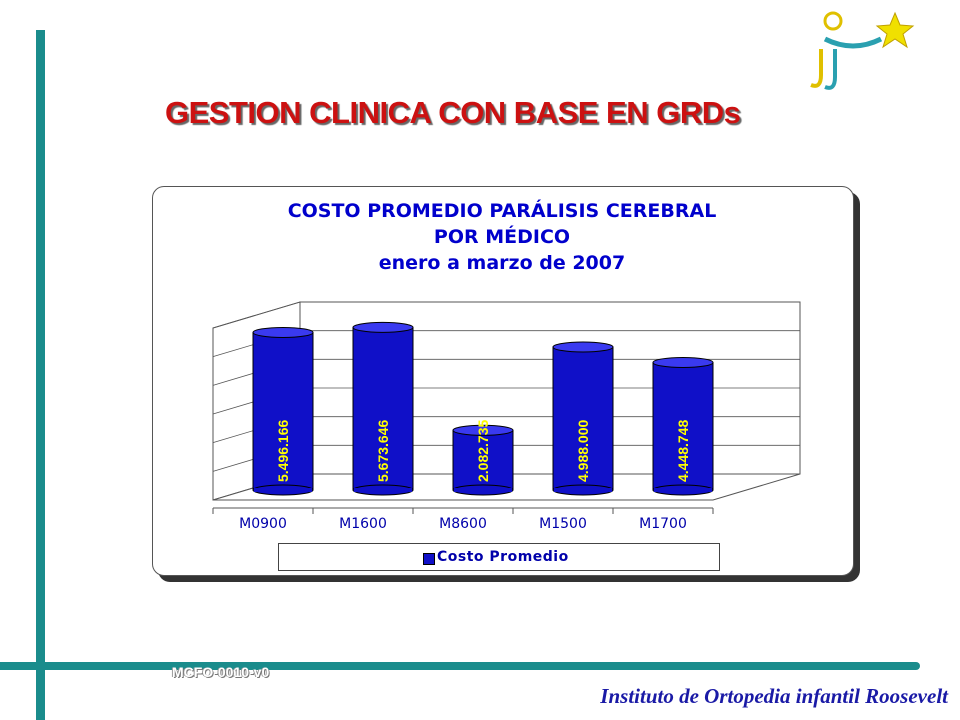 The image size is (960, 720). I want to click on document-code: MCFO-0010-v0, so click(221, 672).